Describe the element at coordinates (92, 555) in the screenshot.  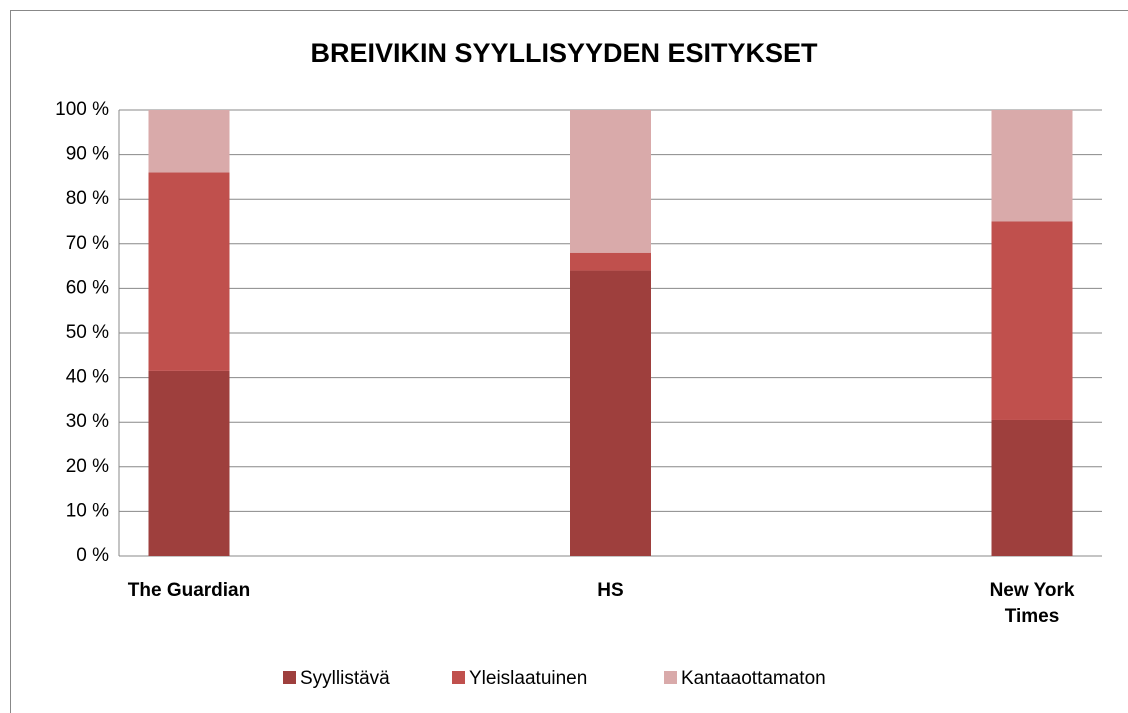
I see `y-tick-label: 0 %` at that location.